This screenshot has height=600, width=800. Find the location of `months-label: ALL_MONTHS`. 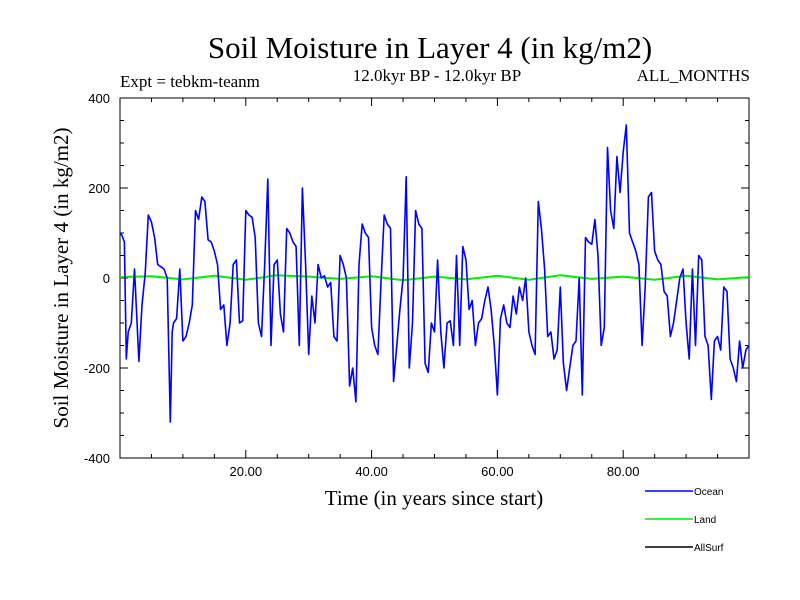

months-label: ALL_MONTHS is located at coordinates (693, 75).